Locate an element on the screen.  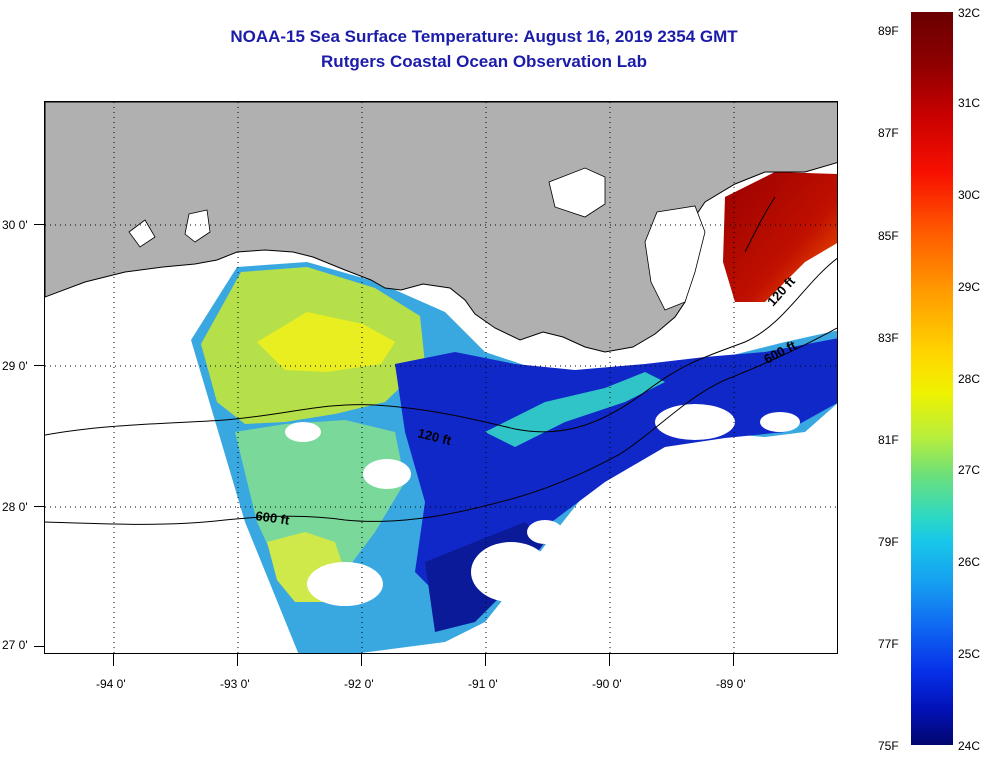
colorbar-label-26c: 26C is located at coordinates (969, 562).